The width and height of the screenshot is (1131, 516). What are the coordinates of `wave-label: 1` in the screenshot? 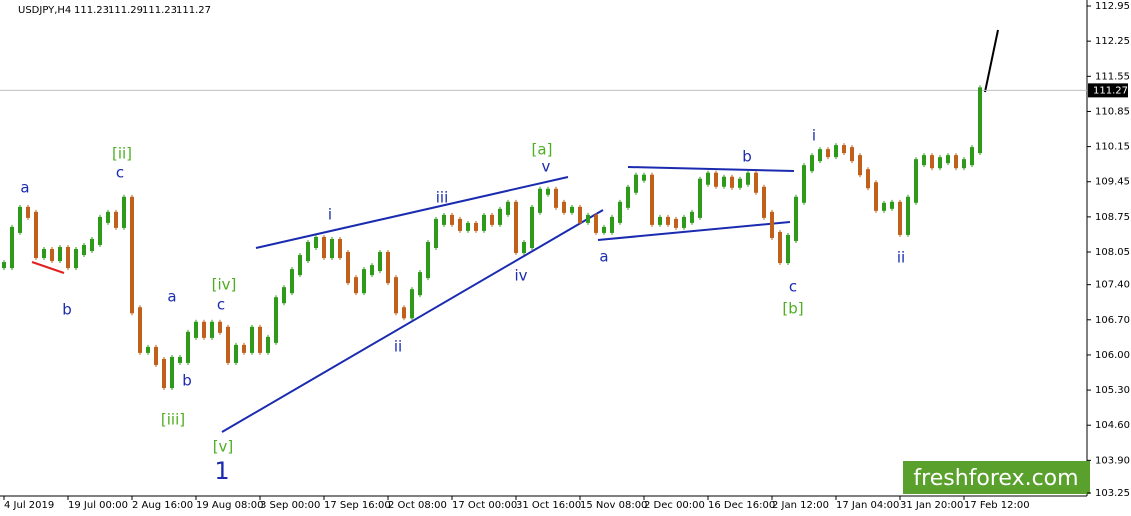 It's located at (221, 471).